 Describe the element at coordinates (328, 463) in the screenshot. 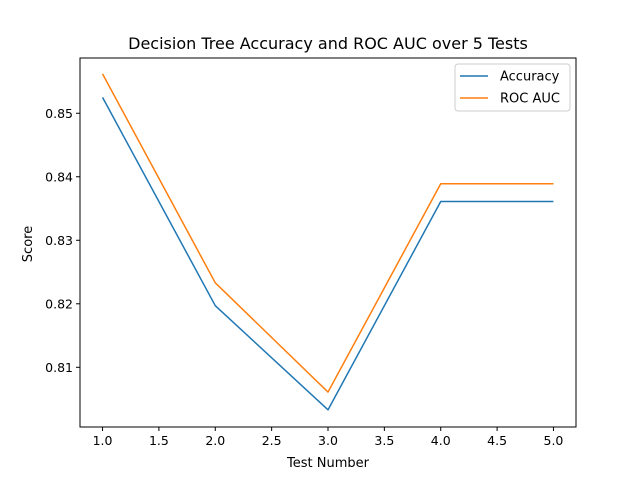

I see `x-axis-label: Test Number` at that location.